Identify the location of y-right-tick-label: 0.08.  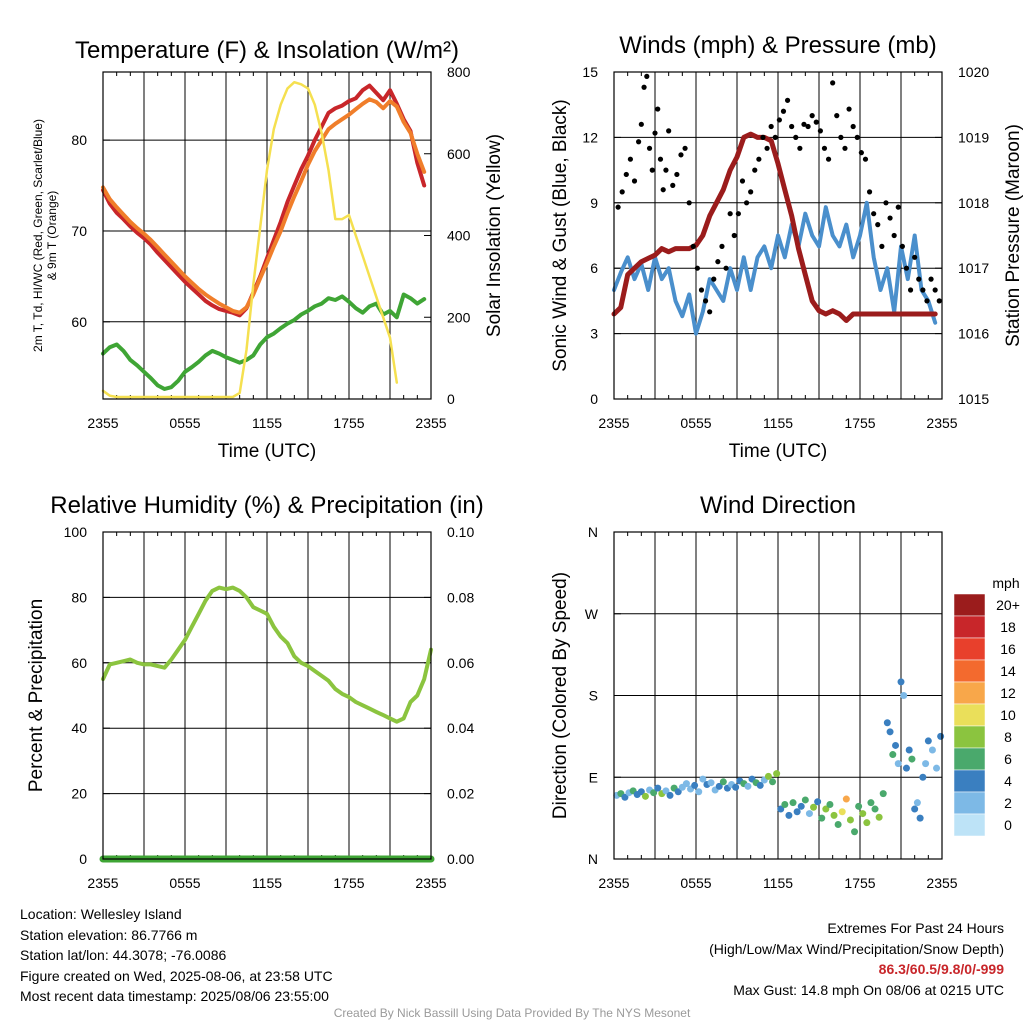
(460, 597).